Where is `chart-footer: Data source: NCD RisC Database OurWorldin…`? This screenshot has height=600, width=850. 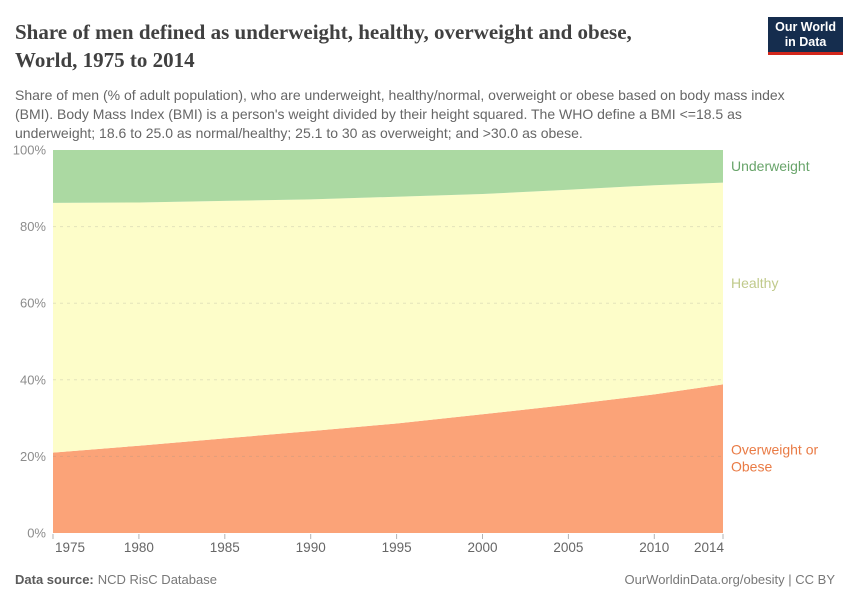
chart-footer: Data source: NCD RisC Database OurWorldin… is located at coordinates (425, 579).